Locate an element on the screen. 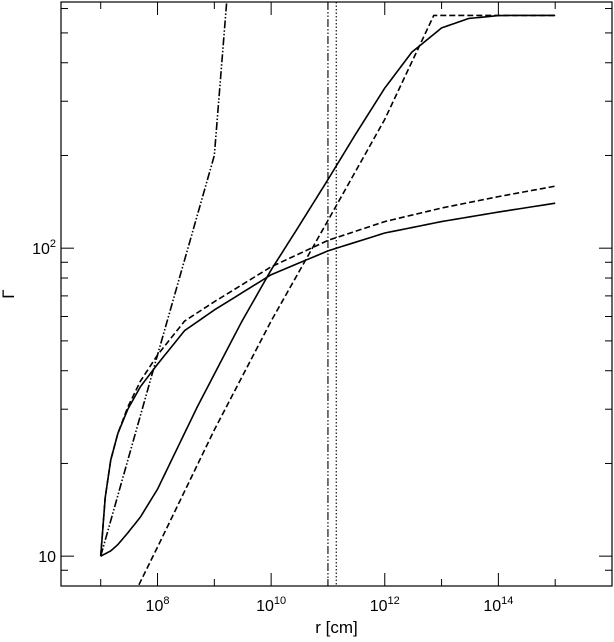 The width and height of the screenshot is (614, 642). x-tick-label-exp: 10 is located at coordinates (280, 601).